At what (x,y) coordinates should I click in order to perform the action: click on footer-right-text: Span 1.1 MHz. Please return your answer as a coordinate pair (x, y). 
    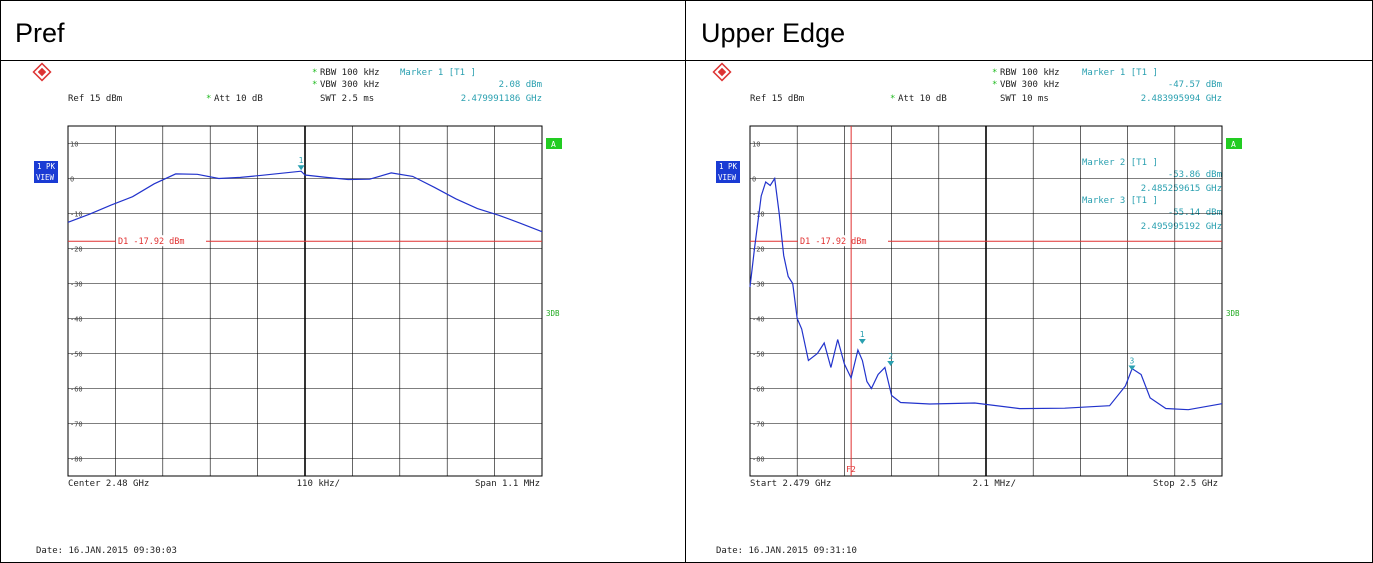
    Looking at the image, I should click on (507, 484).